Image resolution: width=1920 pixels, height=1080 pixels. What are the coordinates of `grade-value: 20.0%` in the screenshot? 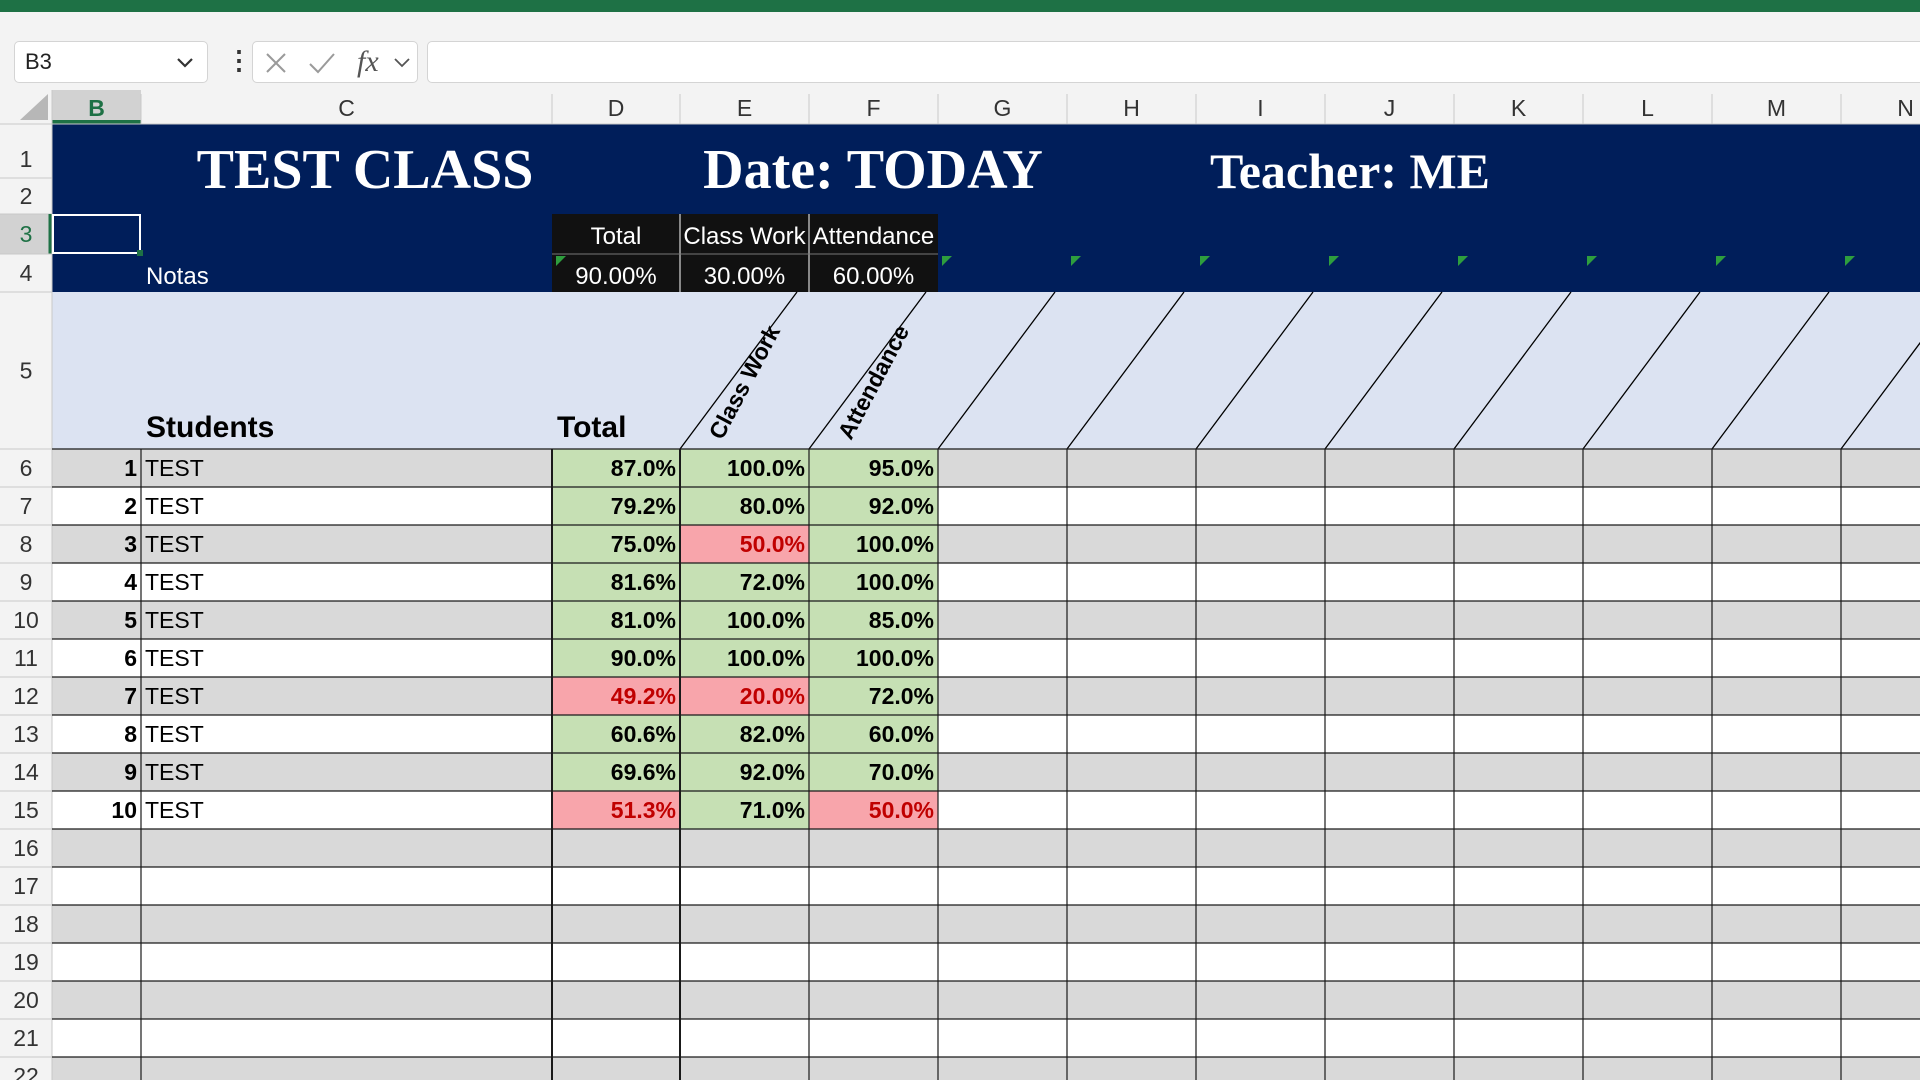 It's located at (772, 696).